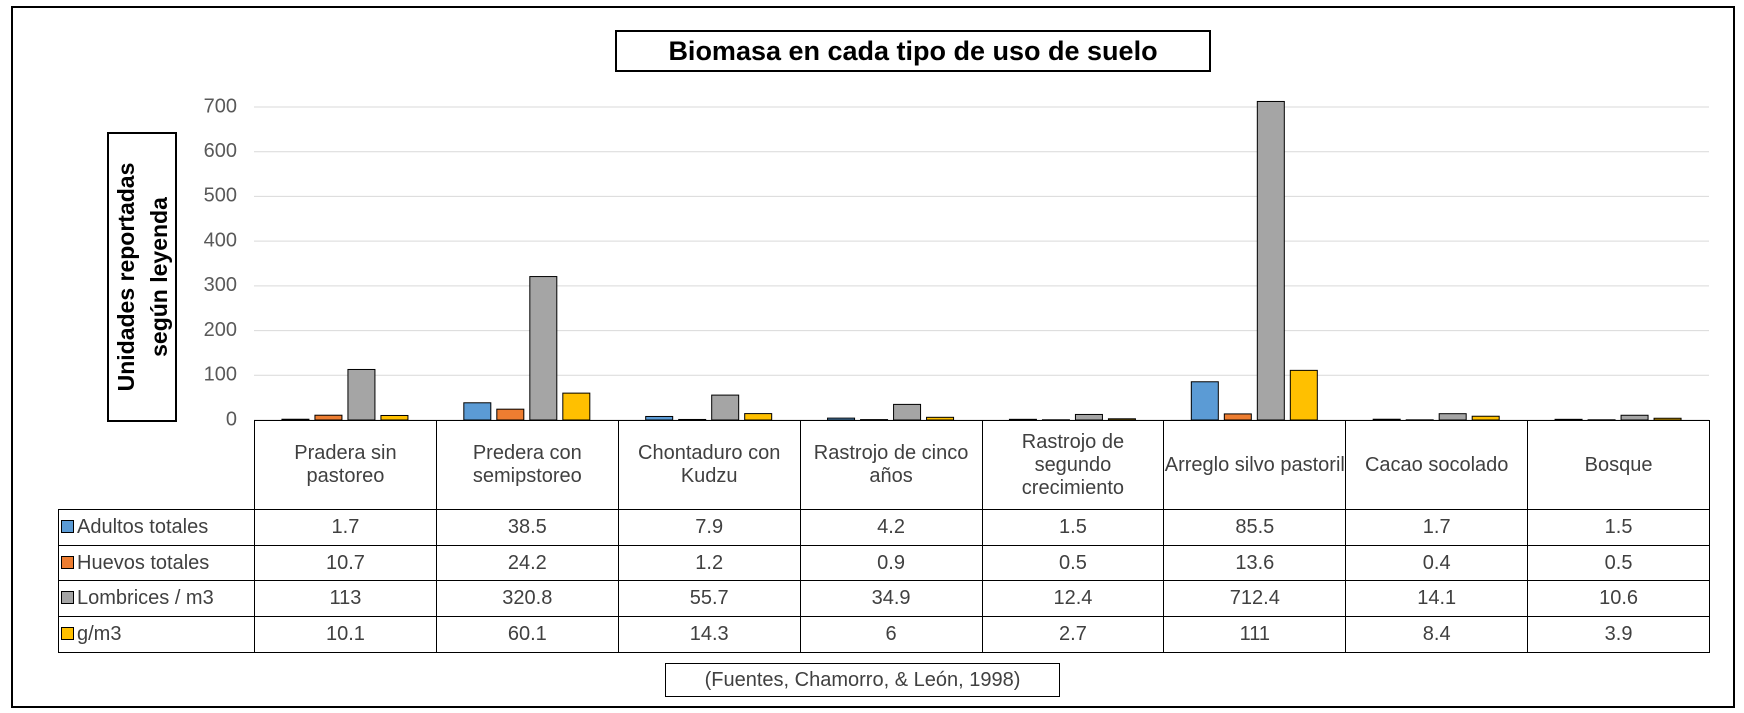 This screenshot has height=713, width=1744. Describe the element at coordinates (1618, 634) in the screenshot. I see `table-value: 3.9` at that location.